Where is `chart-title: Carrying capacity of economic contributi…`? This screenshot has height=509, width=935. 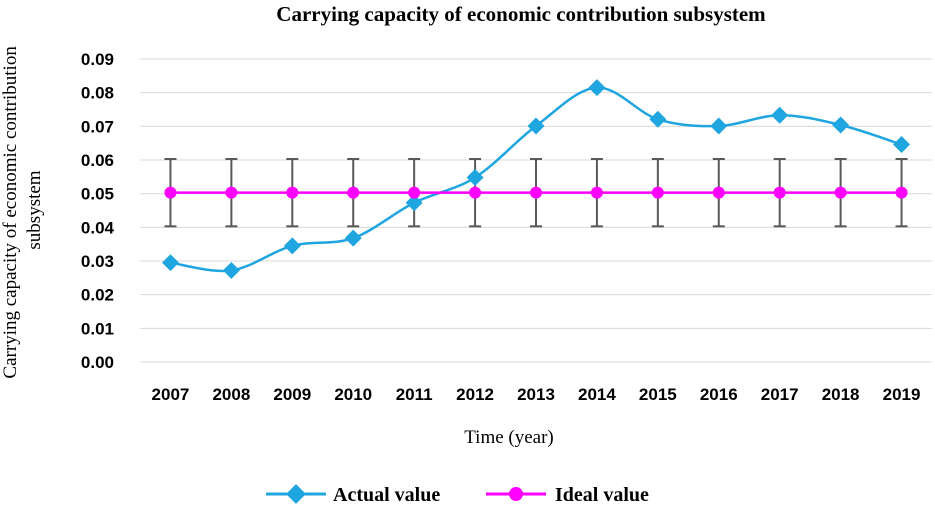 chart-title: Carrying capacity of economic contributi… is located at coordinates (521, 14).